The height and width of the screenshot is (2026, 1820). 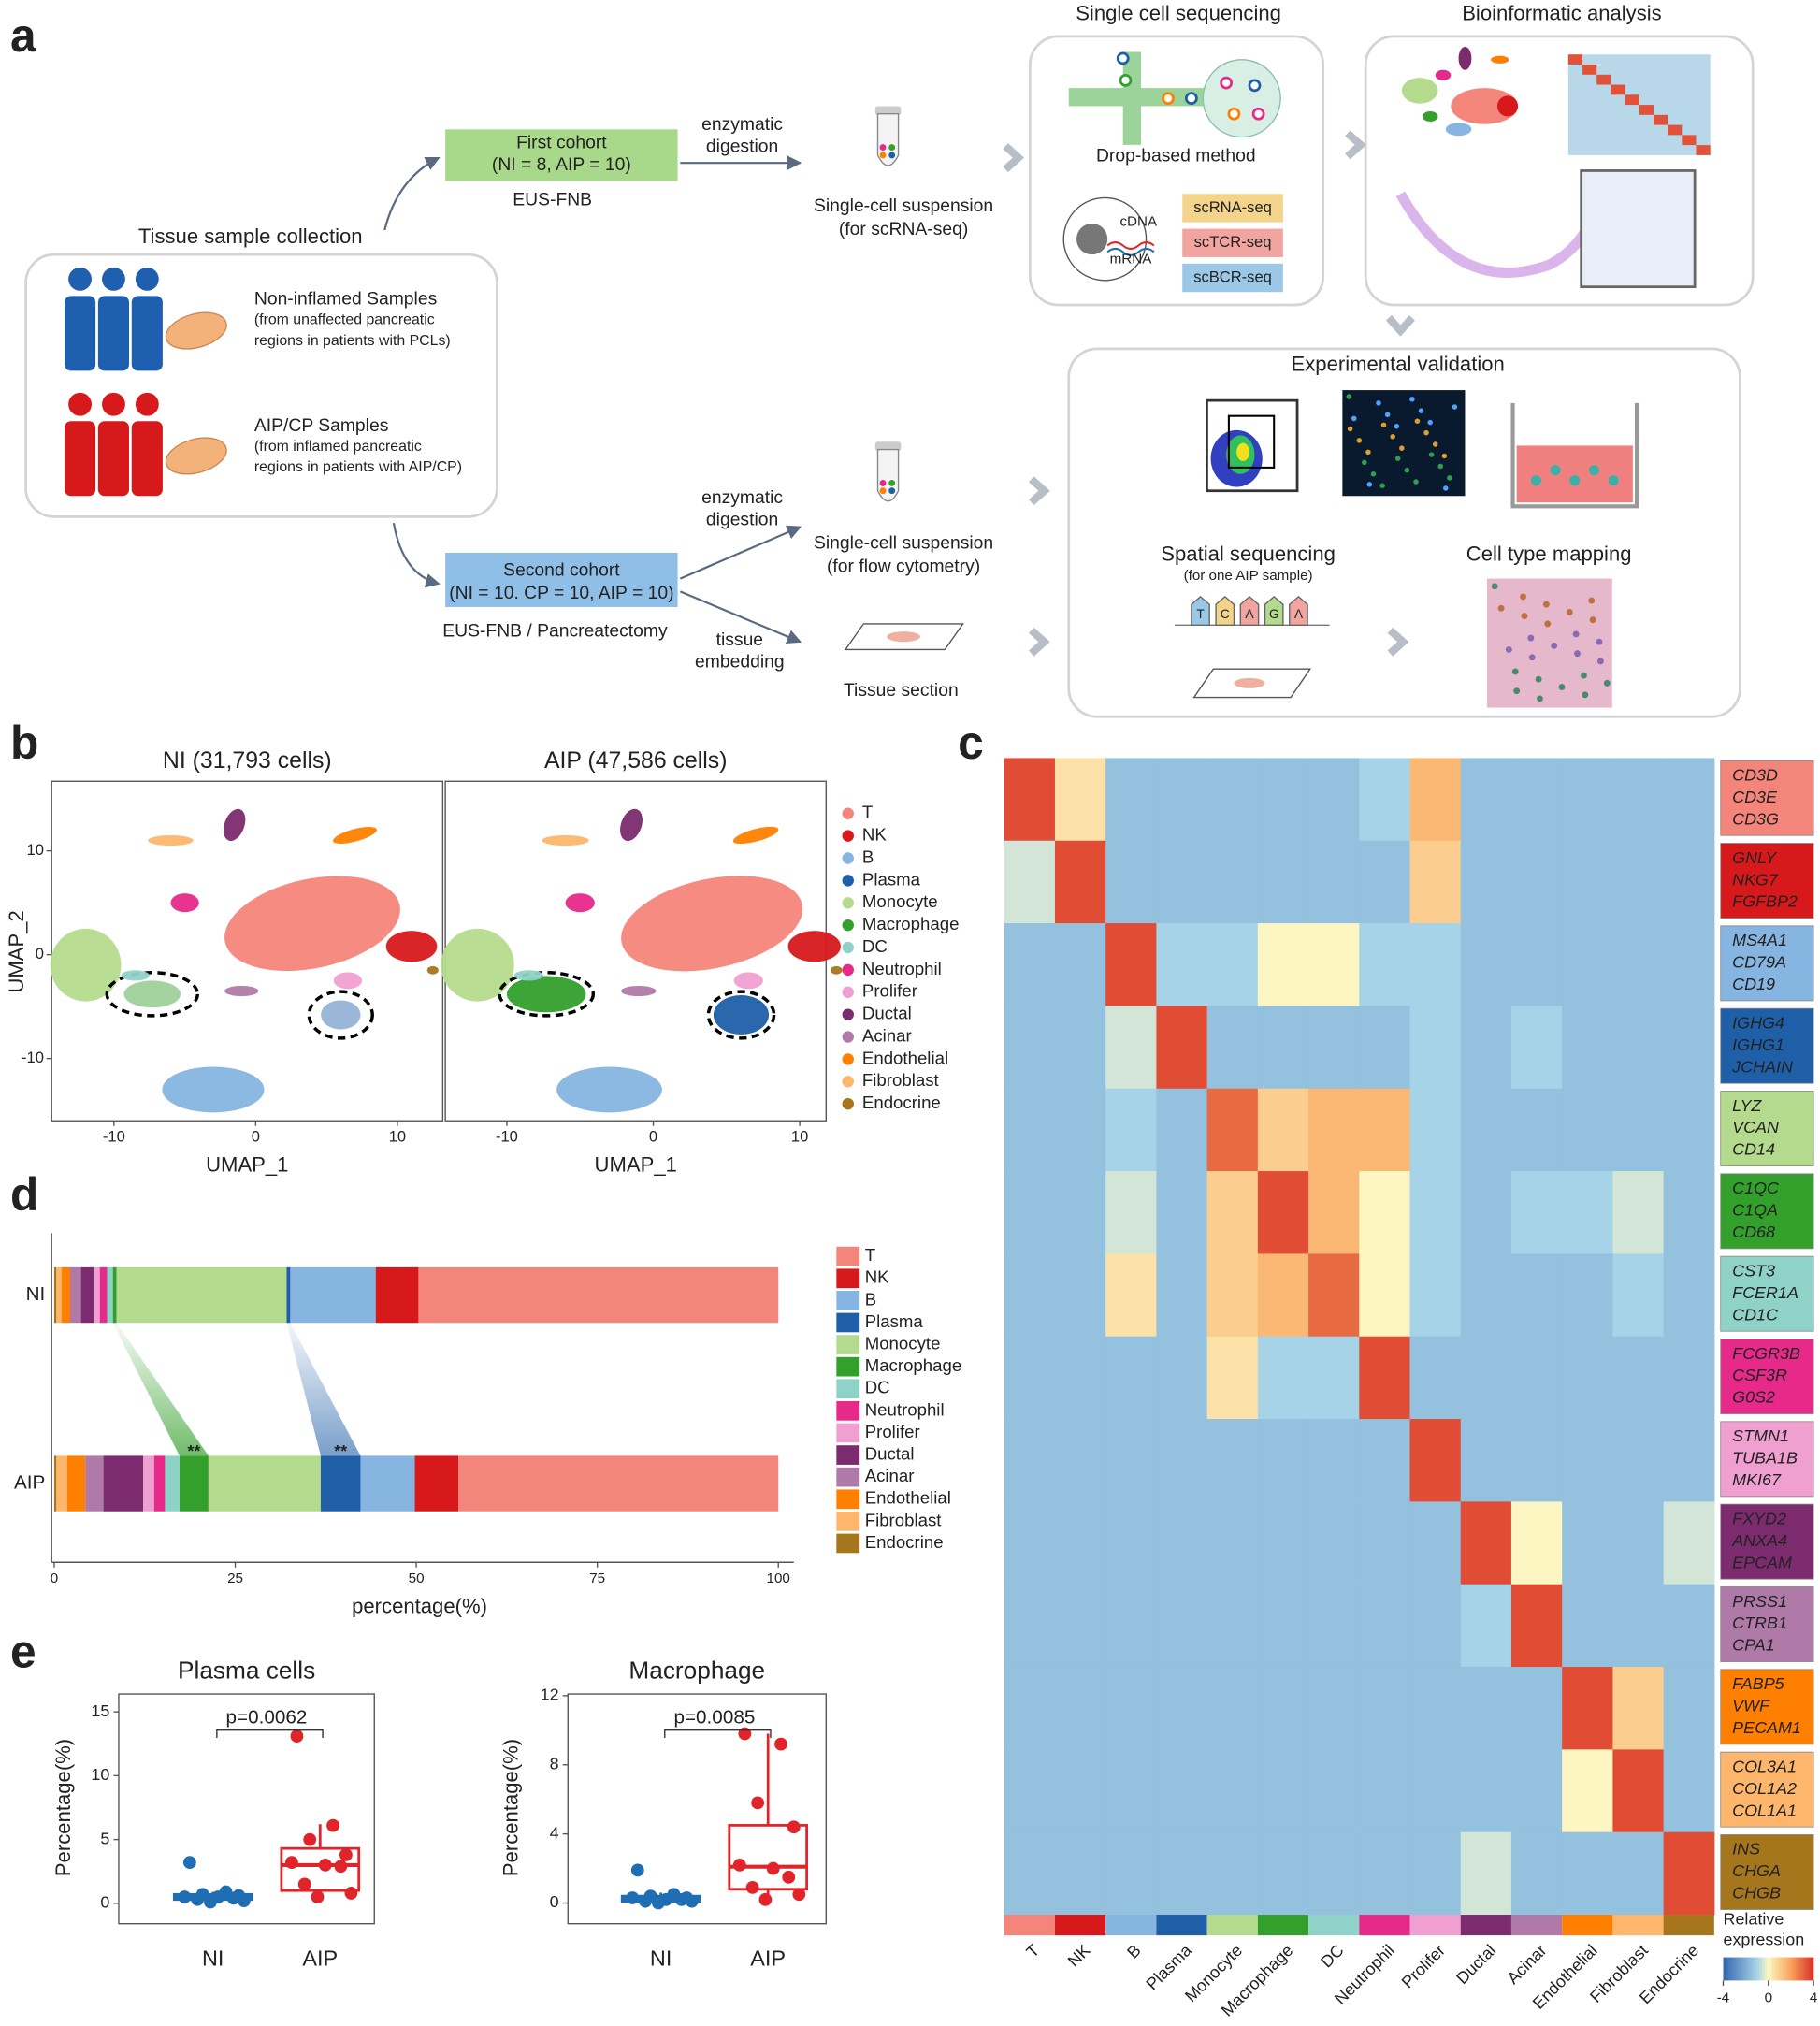 What do you see at coordinates (971, 743) in the screenshot?
I see `panel-label: c` at bounding box center [971, 743].